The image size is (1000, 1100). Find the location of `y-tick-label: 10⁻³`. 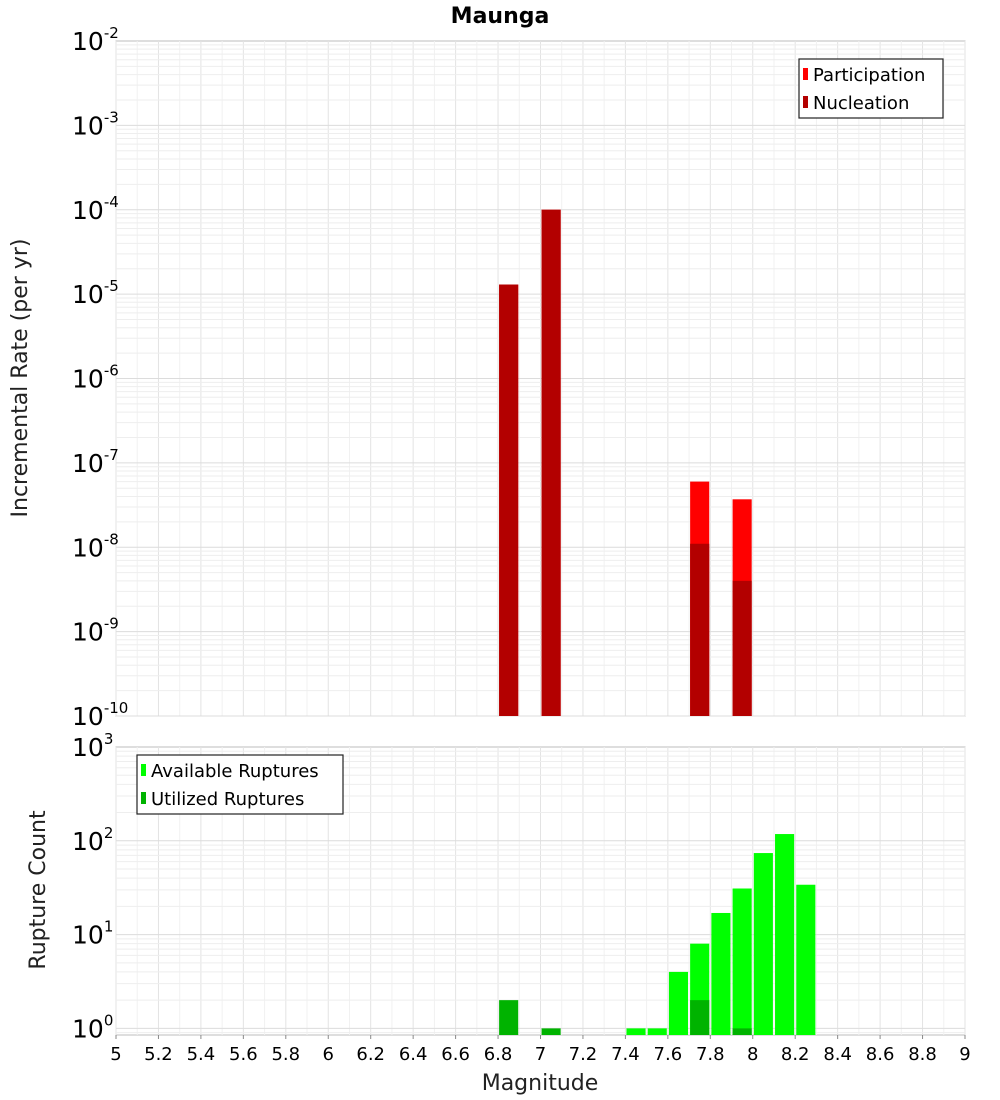

y-tick-label: 10⁻³ is located at coordinates (95, 124).